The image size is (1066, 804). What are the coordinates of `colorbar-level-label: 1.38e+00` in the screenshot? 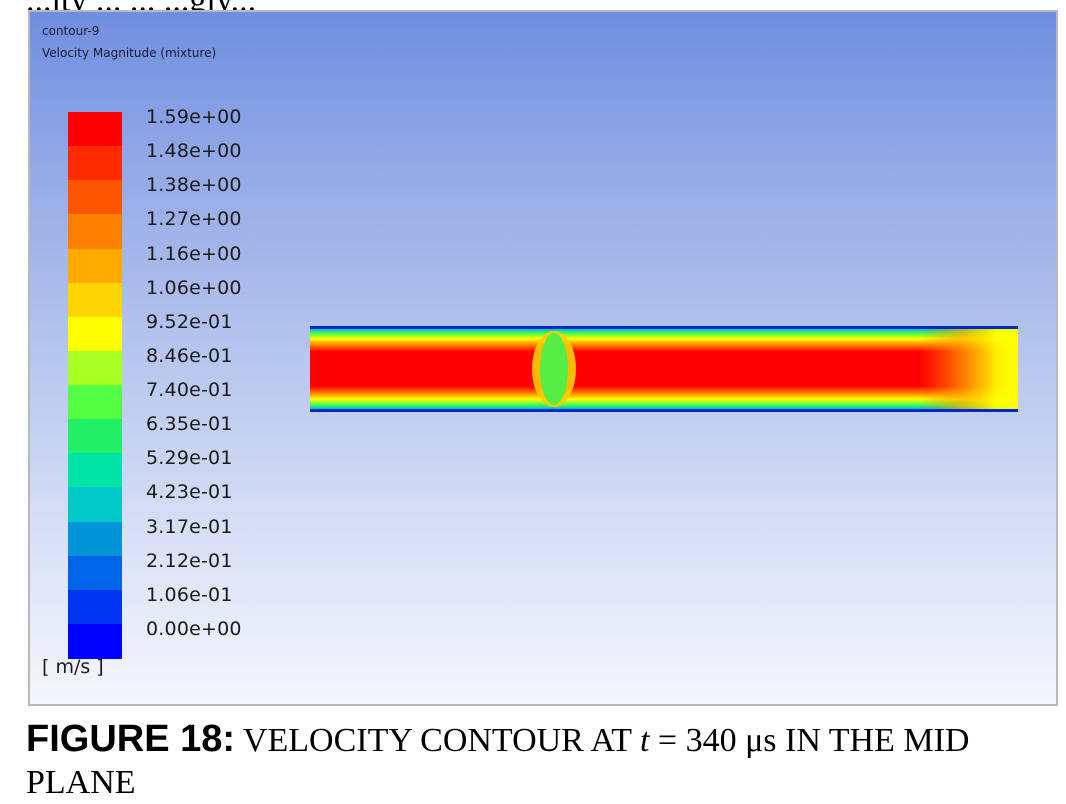 It's located at (194, 185).